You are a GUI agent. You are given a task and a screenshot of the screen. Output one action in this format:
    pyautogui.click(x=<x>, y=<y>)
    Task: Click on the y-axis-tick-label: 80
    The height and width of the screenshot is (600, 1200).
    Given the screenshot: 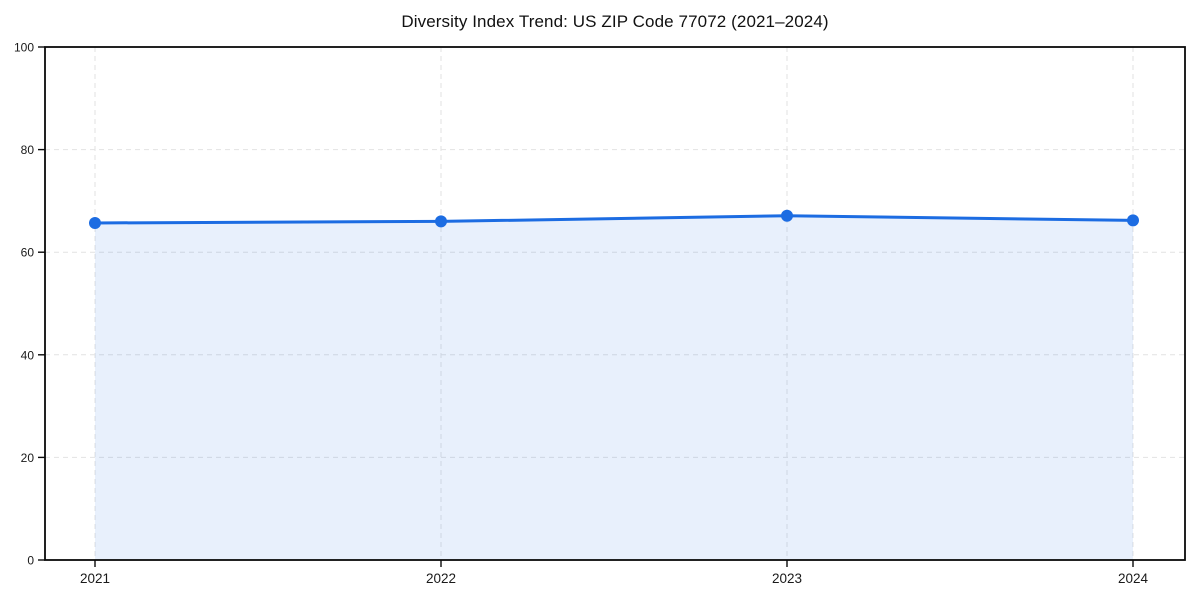 What is the action you would take?
    pyautogui.click(x=28, y=150)
    